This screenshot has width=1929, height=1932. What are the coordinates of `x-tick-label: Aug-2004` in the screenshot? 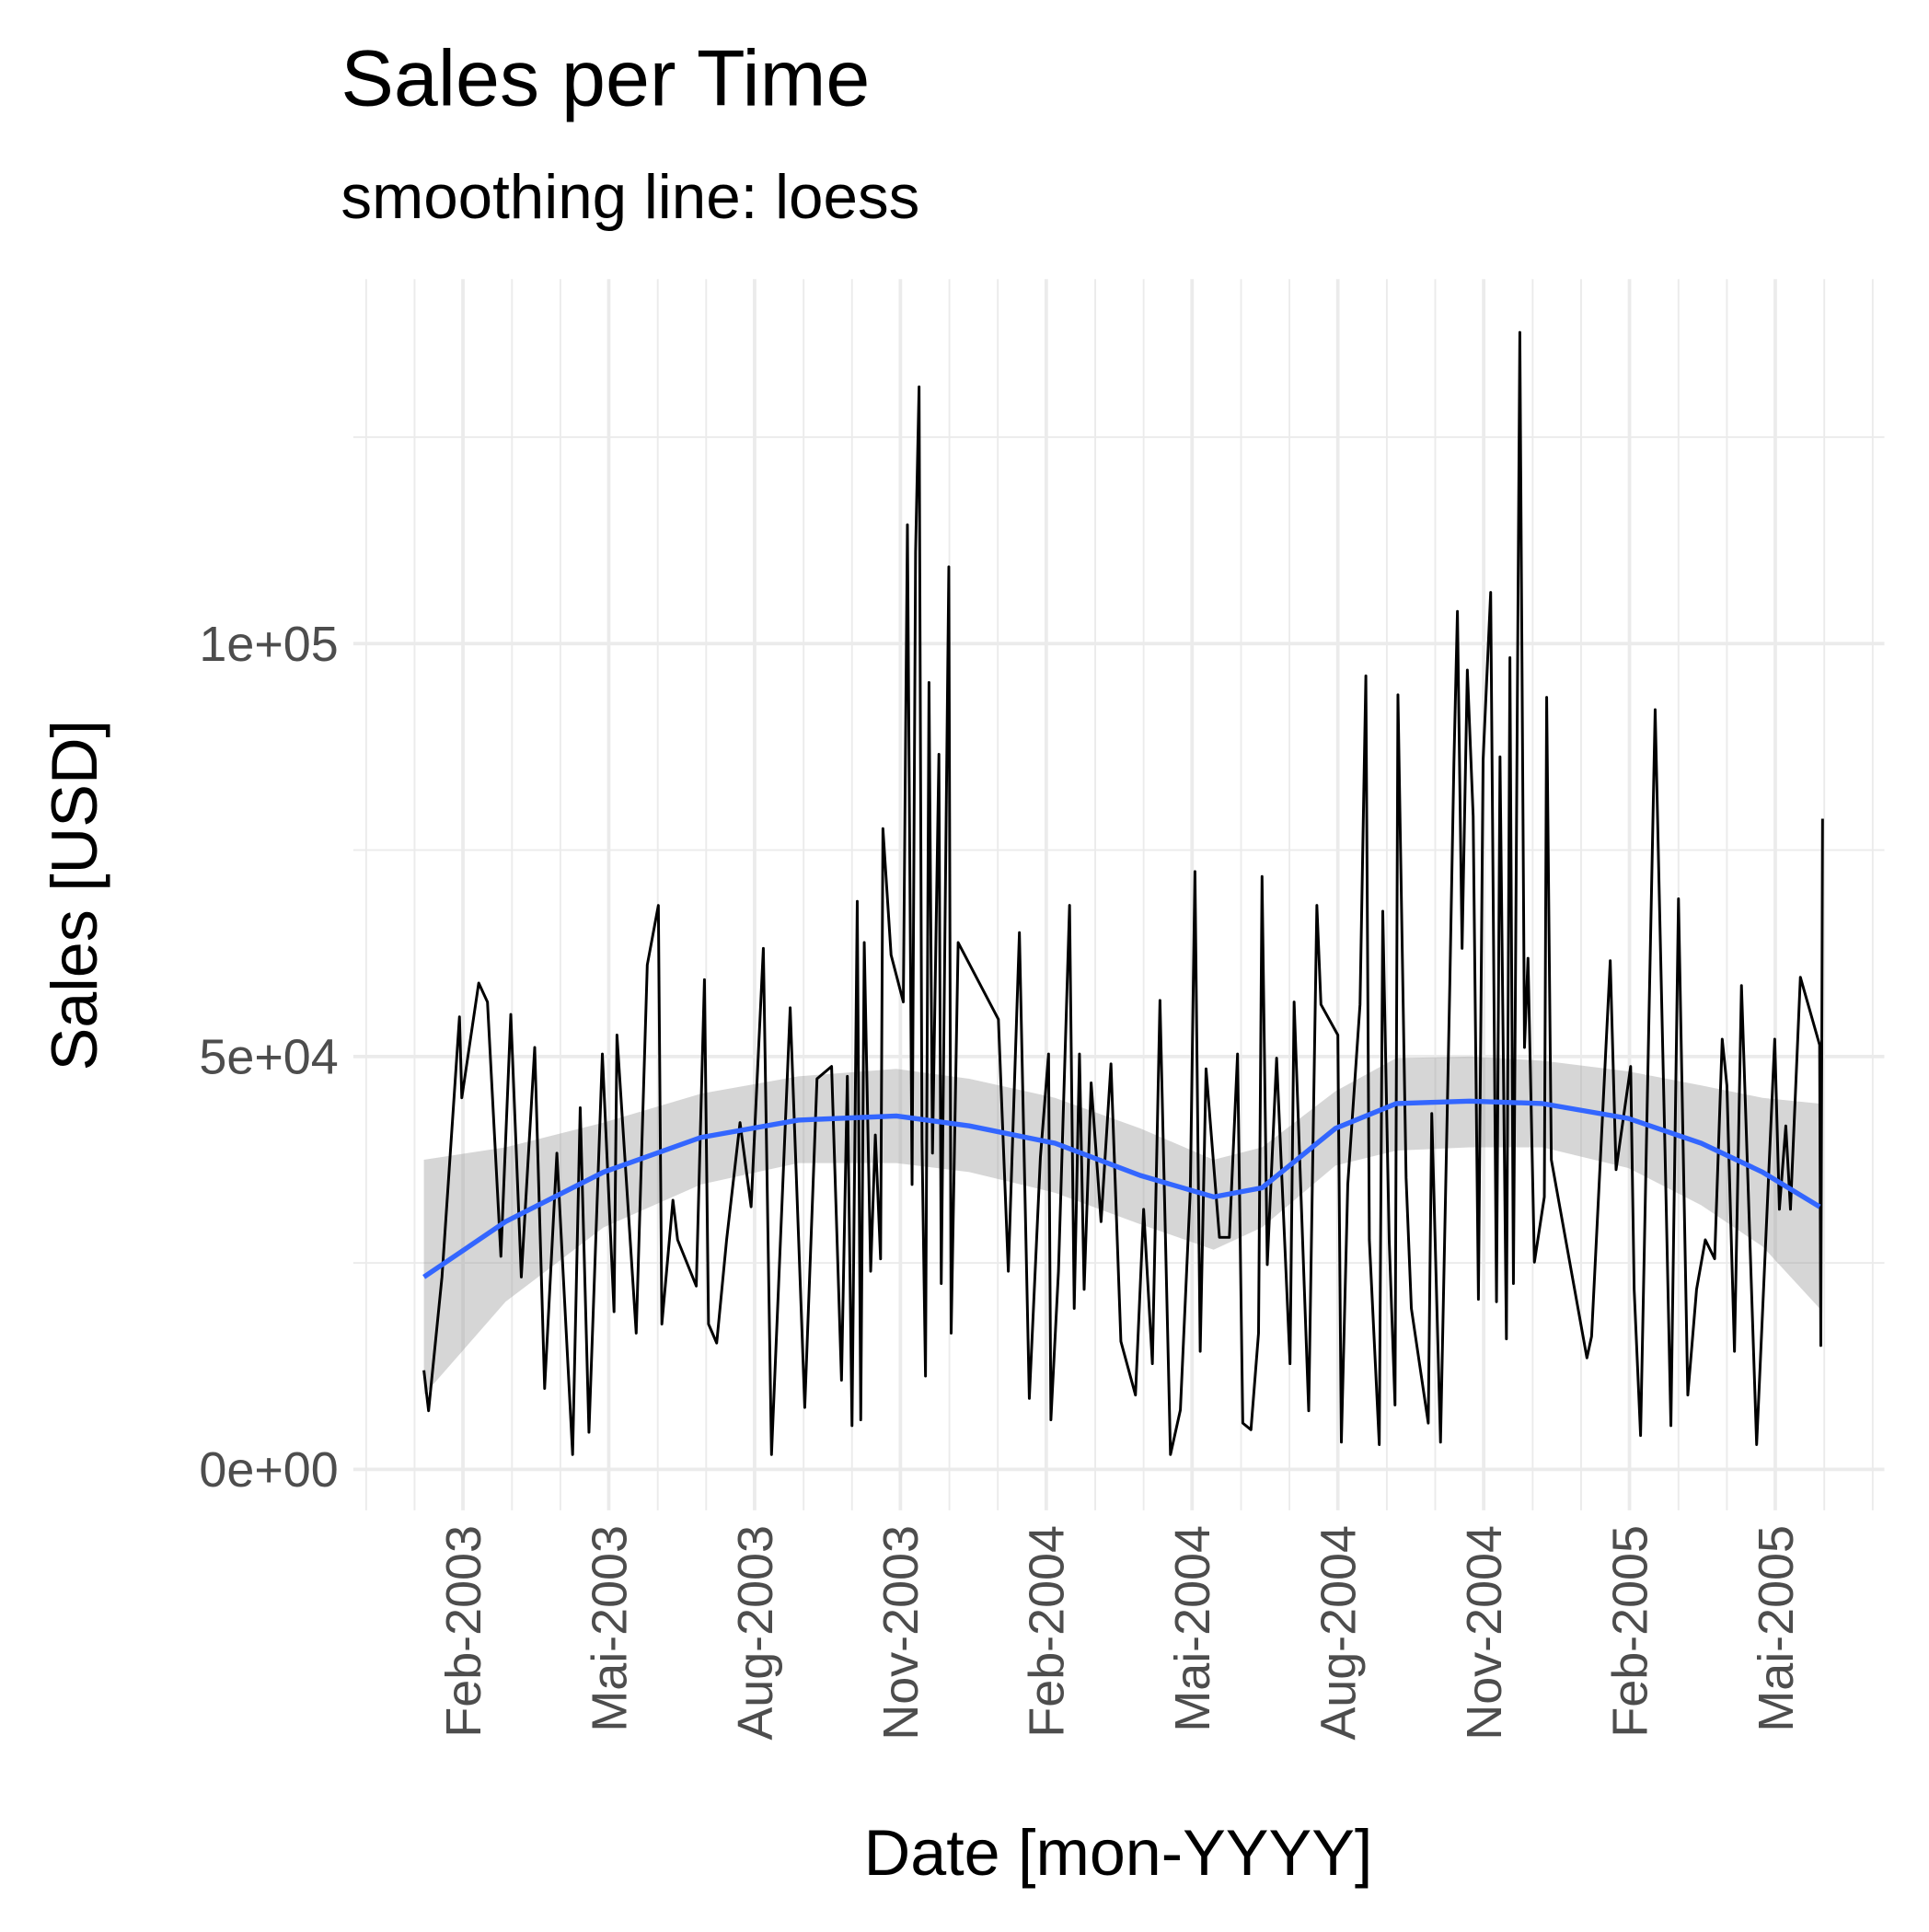 It's located at (1339, 1633).